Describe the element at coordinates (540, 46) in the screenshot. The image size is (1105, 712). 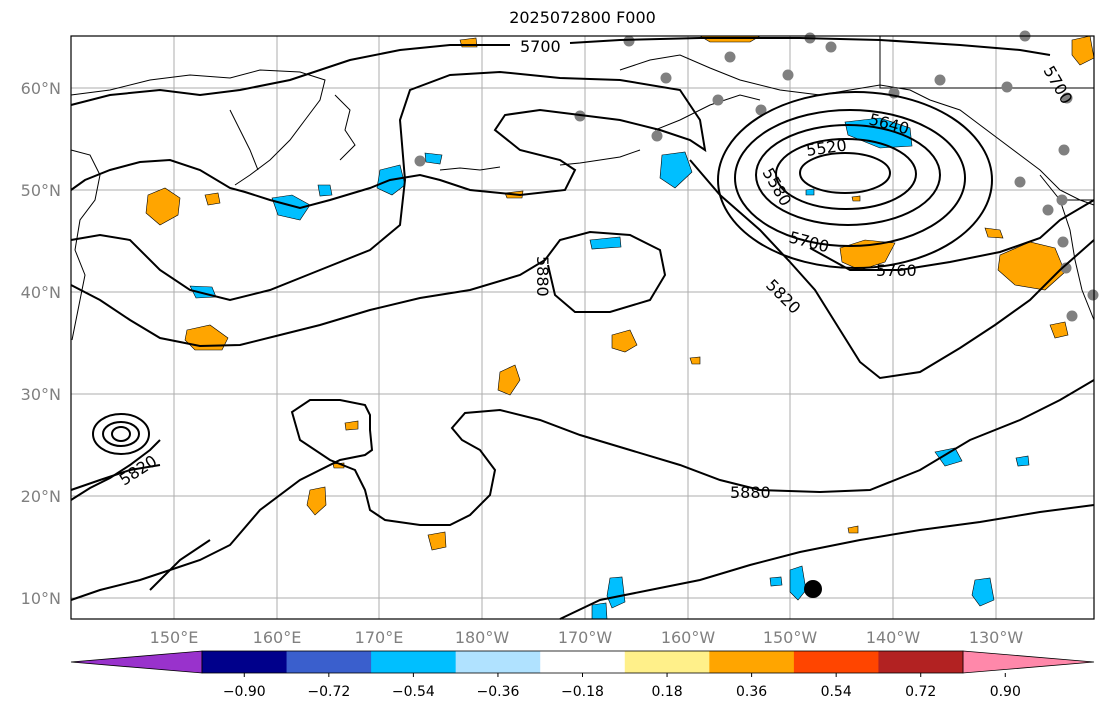
I see `contour-label: 5700` at that location.